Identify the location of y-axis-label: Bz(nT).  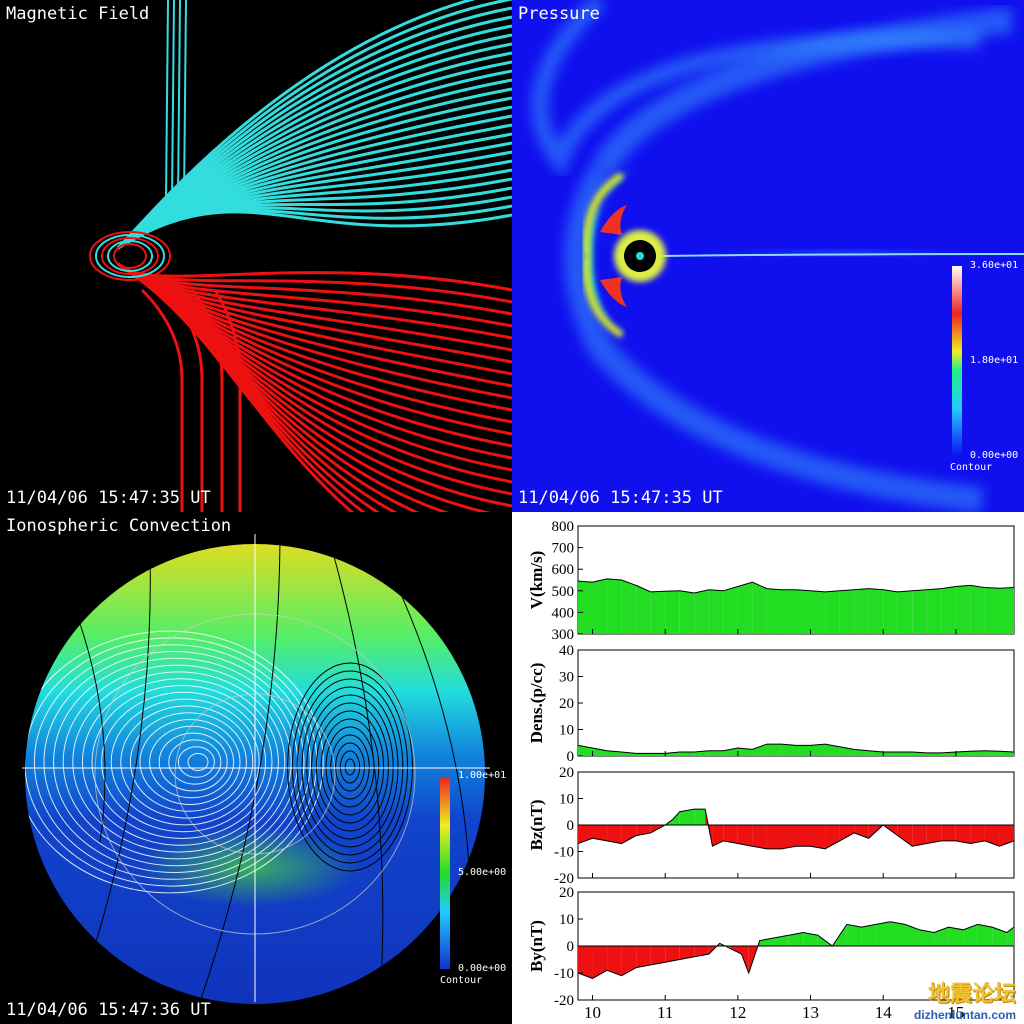
(536, 825).